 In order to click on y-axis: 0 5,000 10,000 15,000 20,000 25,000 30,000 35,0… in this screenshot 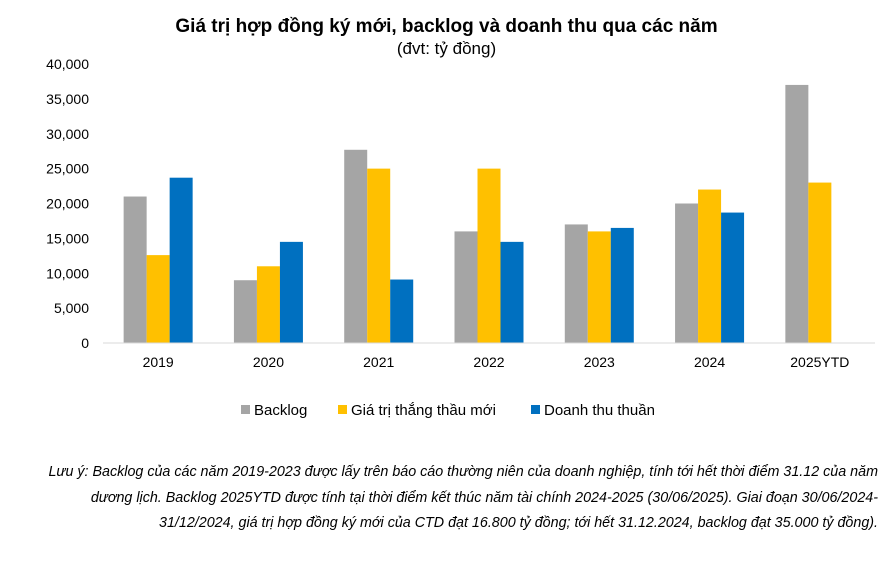, I will do `click(67, 203)`.